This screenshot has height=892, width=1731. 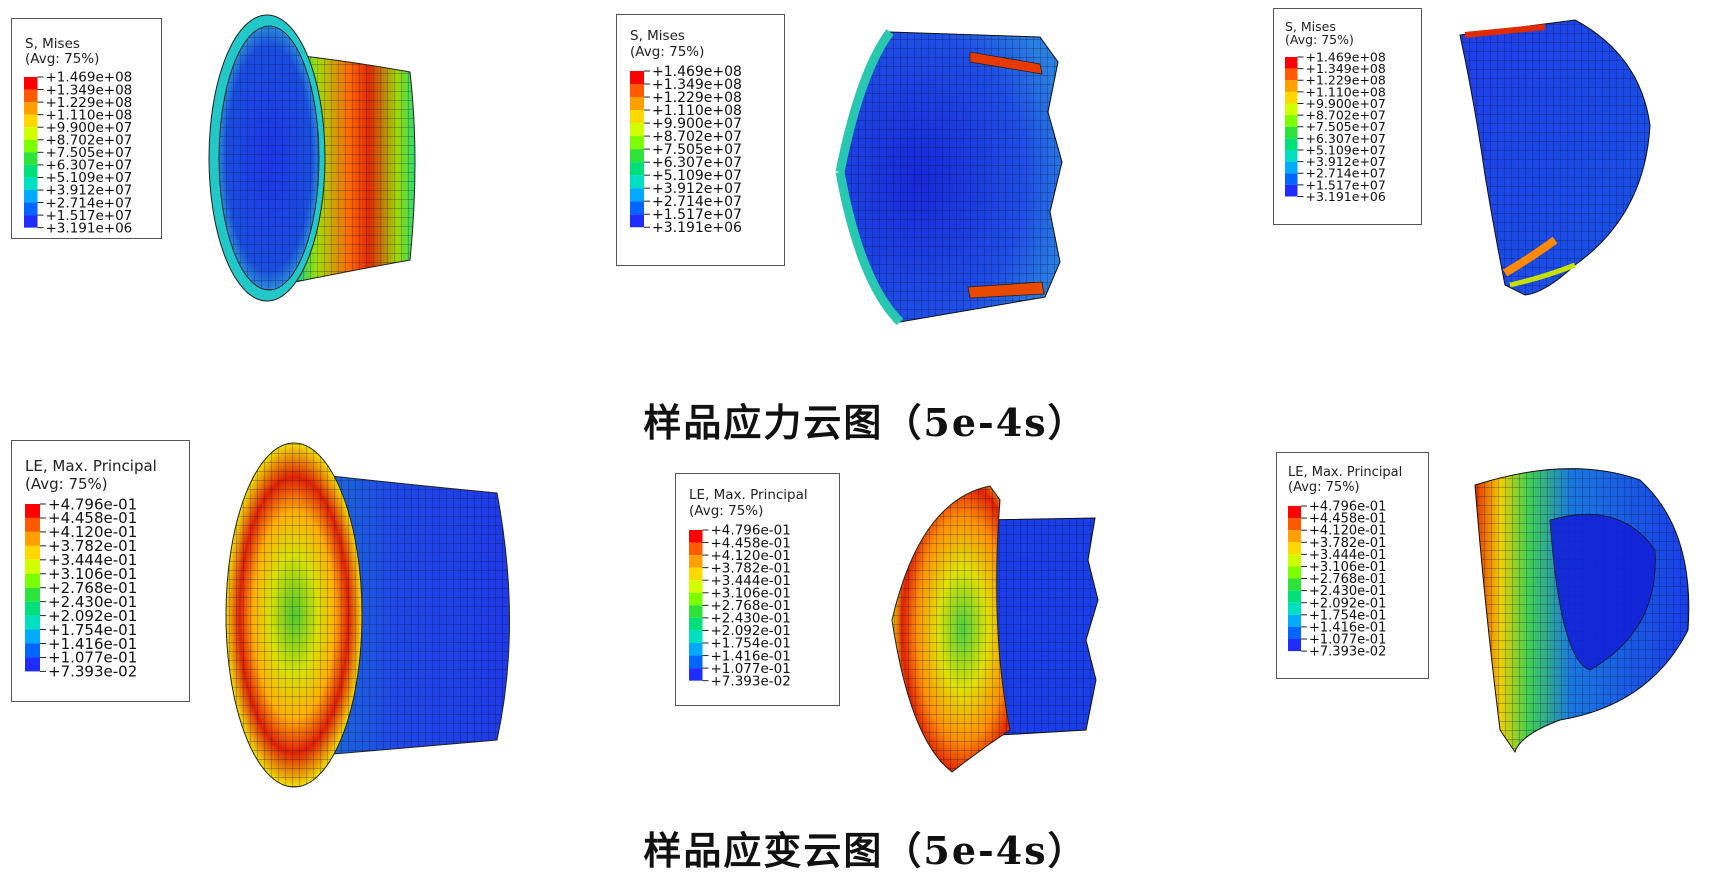 What do you see at coordinates (92, 560) in the screenshot?
I see `legend-value-label: +3.444e-01` at bounding box center [92, 560].